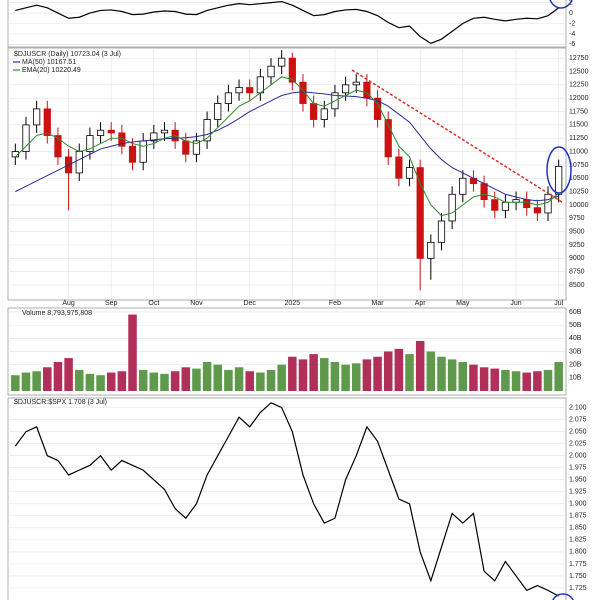 Image resolution: width=600 pixels, height=600 pixels. What do you see at coordinates (111, 303) in the screenshot?
I see `x-tick-label: Sep` at bounding box center [111, 303].